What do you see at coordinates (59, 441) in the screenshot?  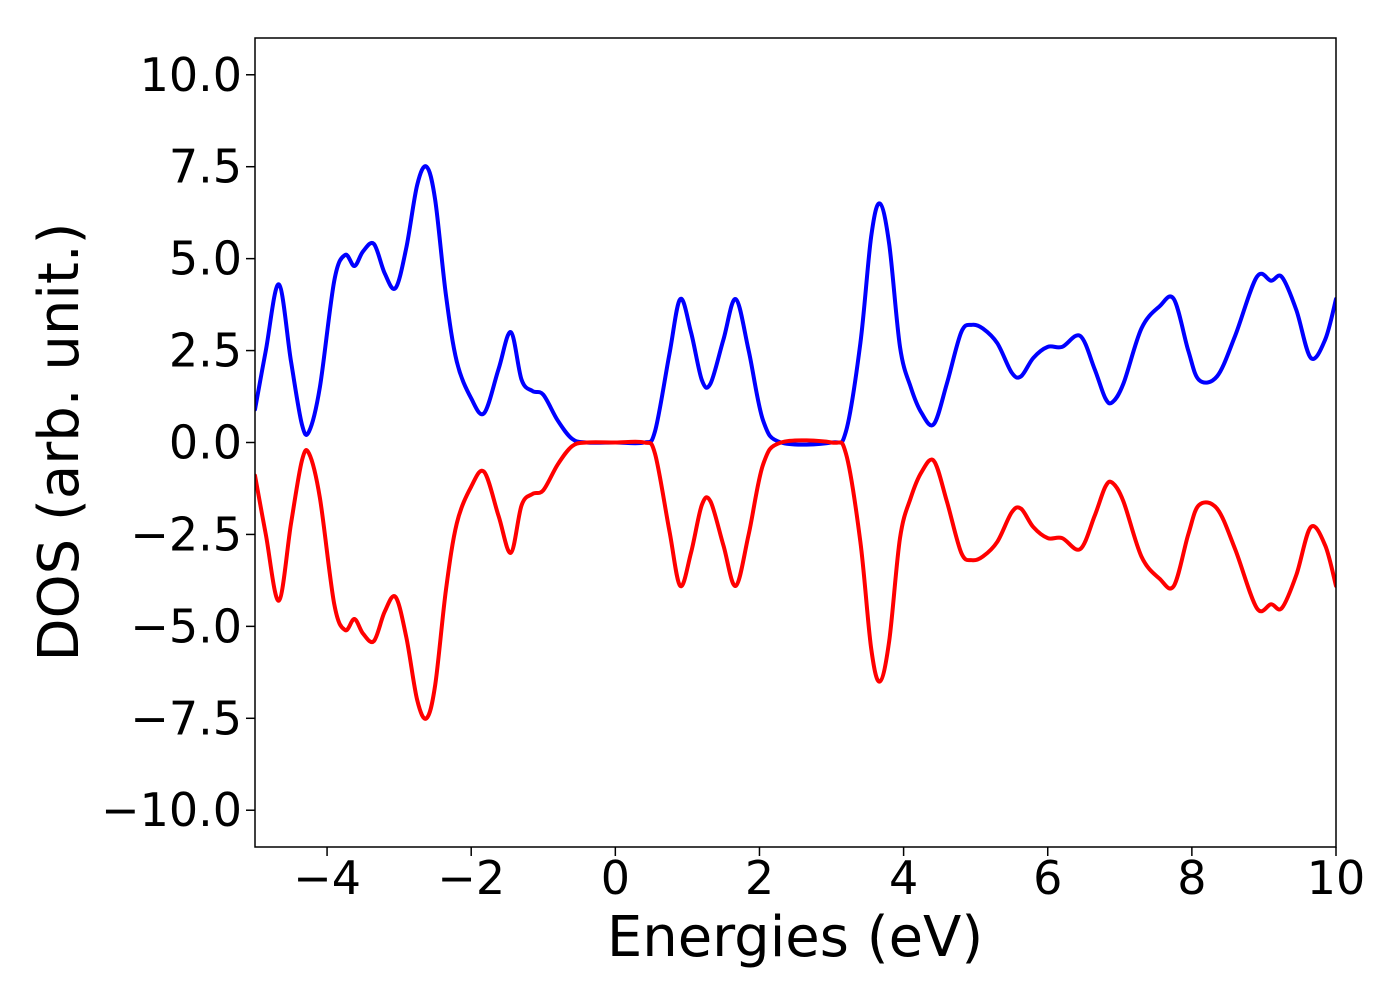 I see `y-axis-label: DOS (arb. unit.)` at bounding box center [59, 441].